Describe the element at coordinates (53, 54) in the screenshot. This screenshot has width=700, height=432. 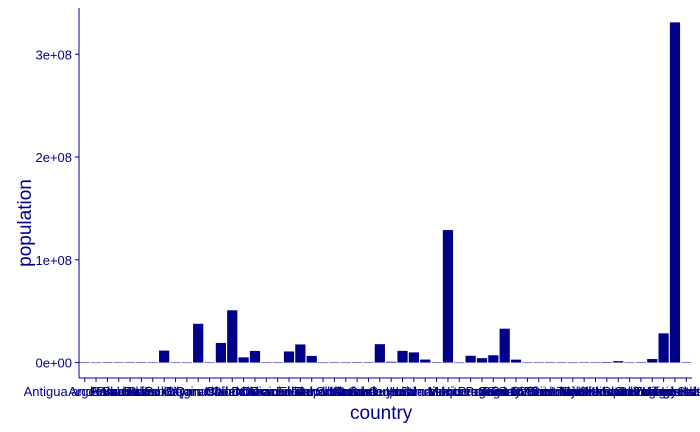
I see `y-tick-label: 3e+08` at that location.